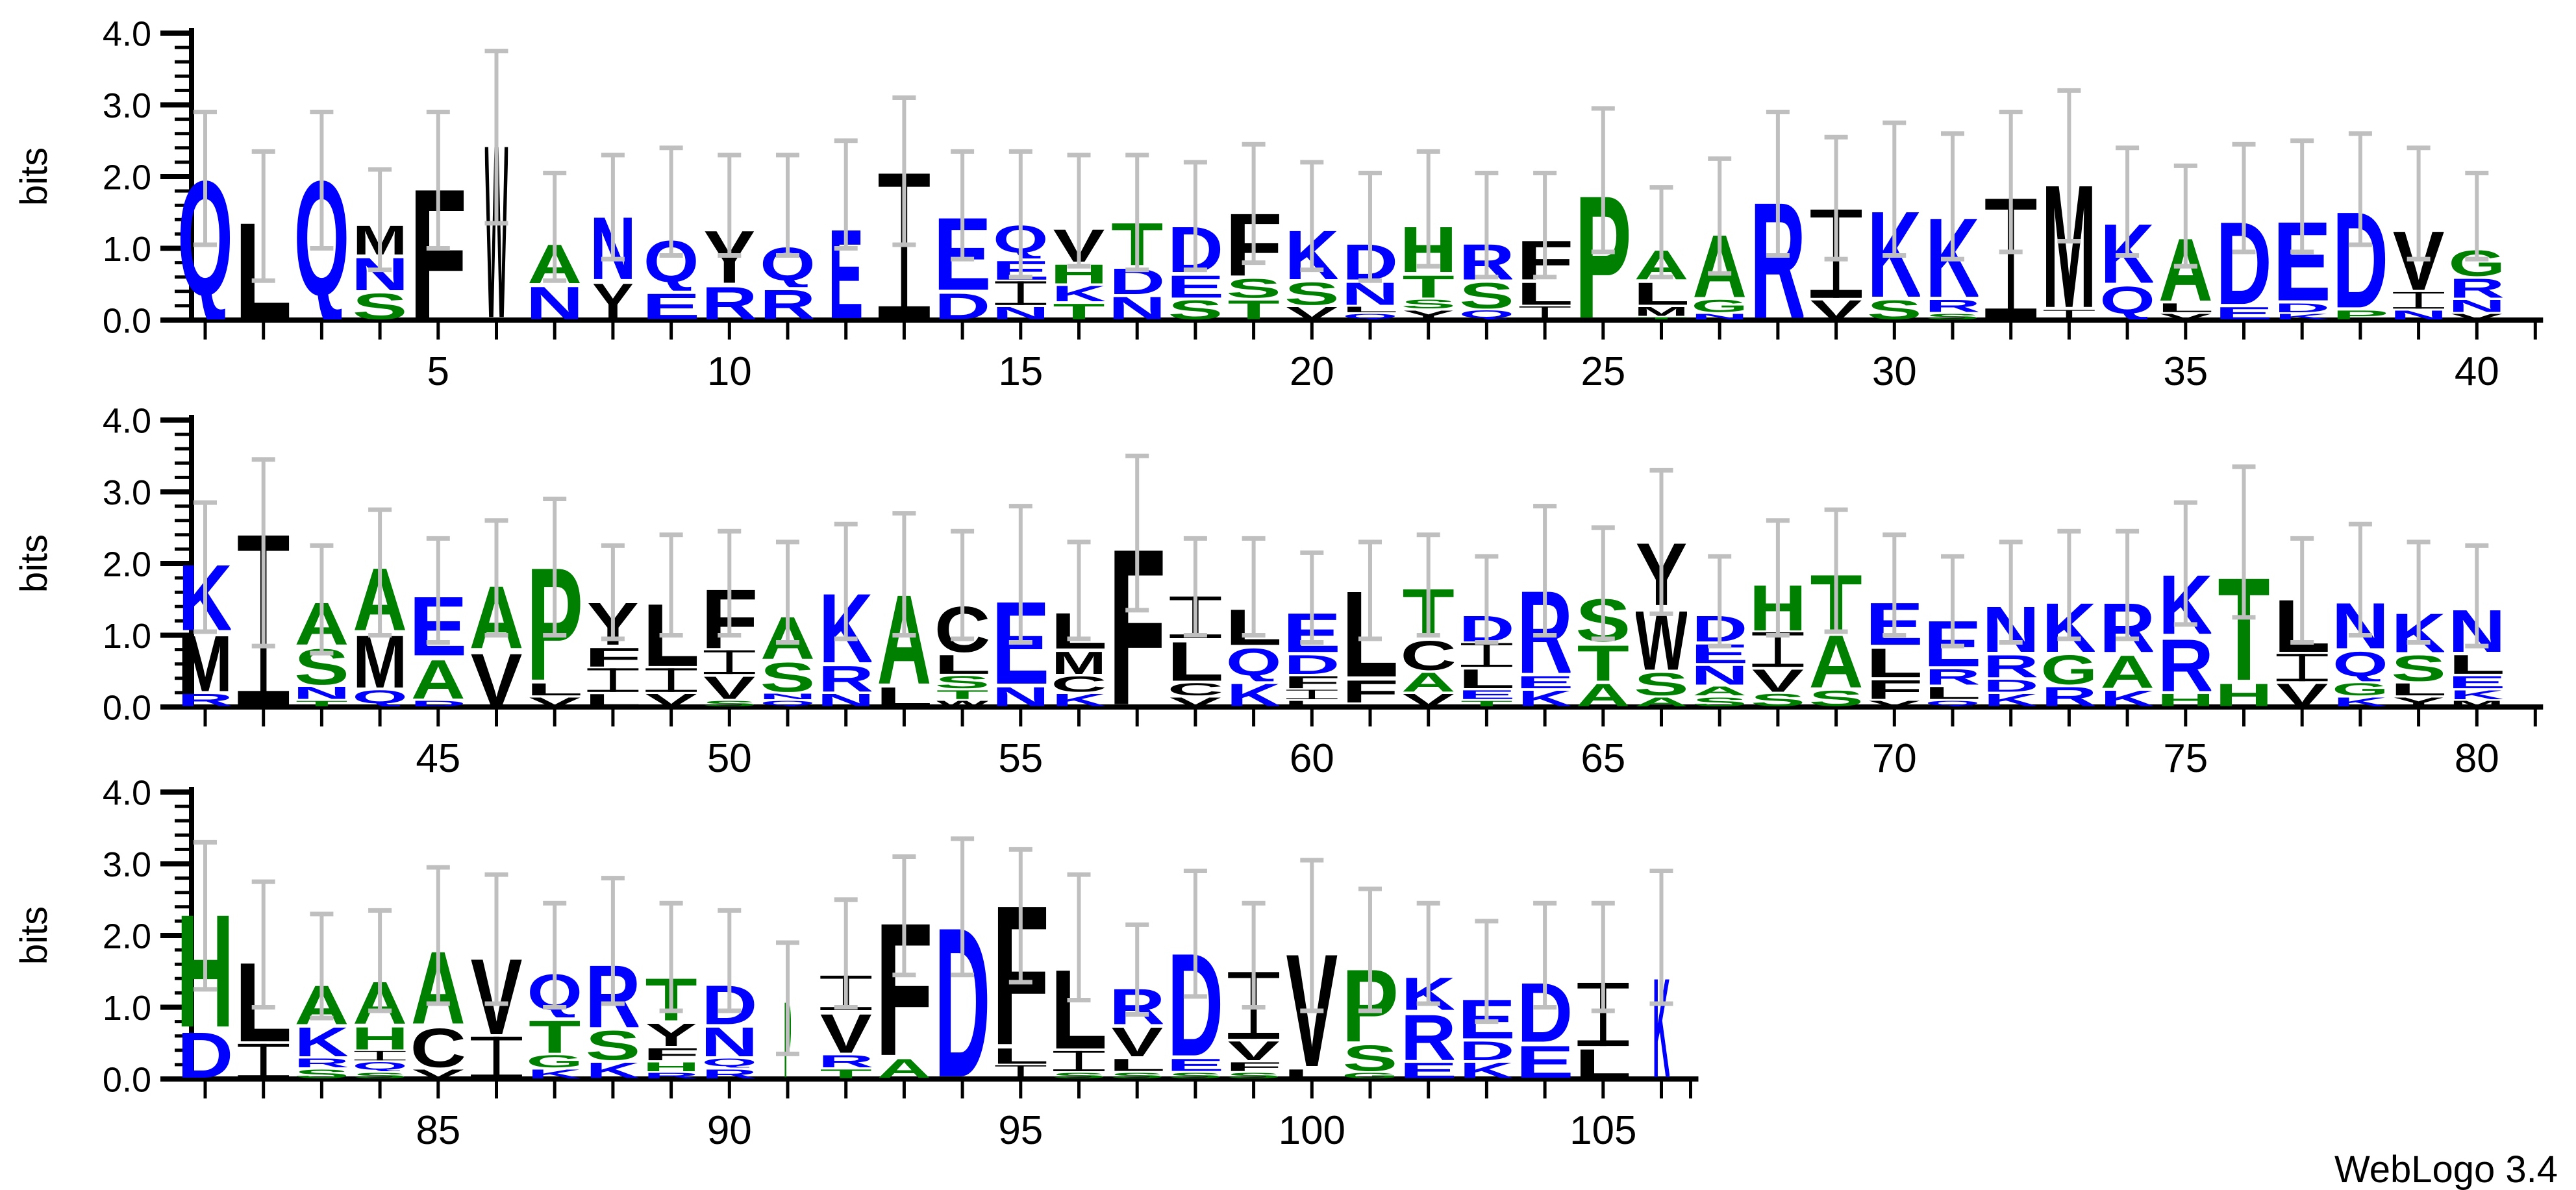 This screenshot has height=1190, width=2576. Describe the element at coordinates (2069, 669) in the screenshot. I see `logo-letter-73-G: G` at that location.